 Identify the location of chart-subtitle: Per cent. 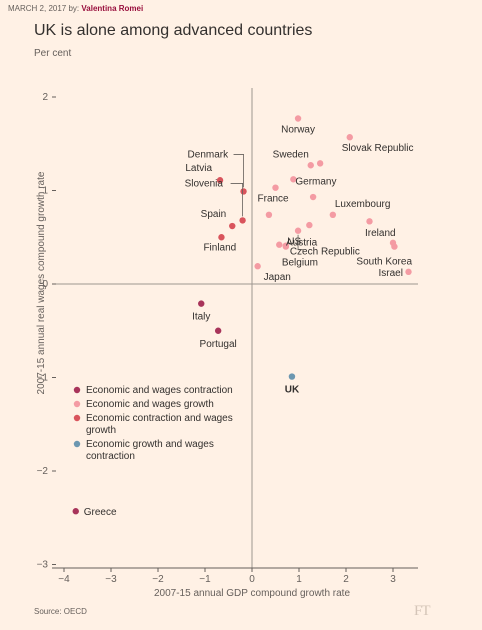
(53, 53).